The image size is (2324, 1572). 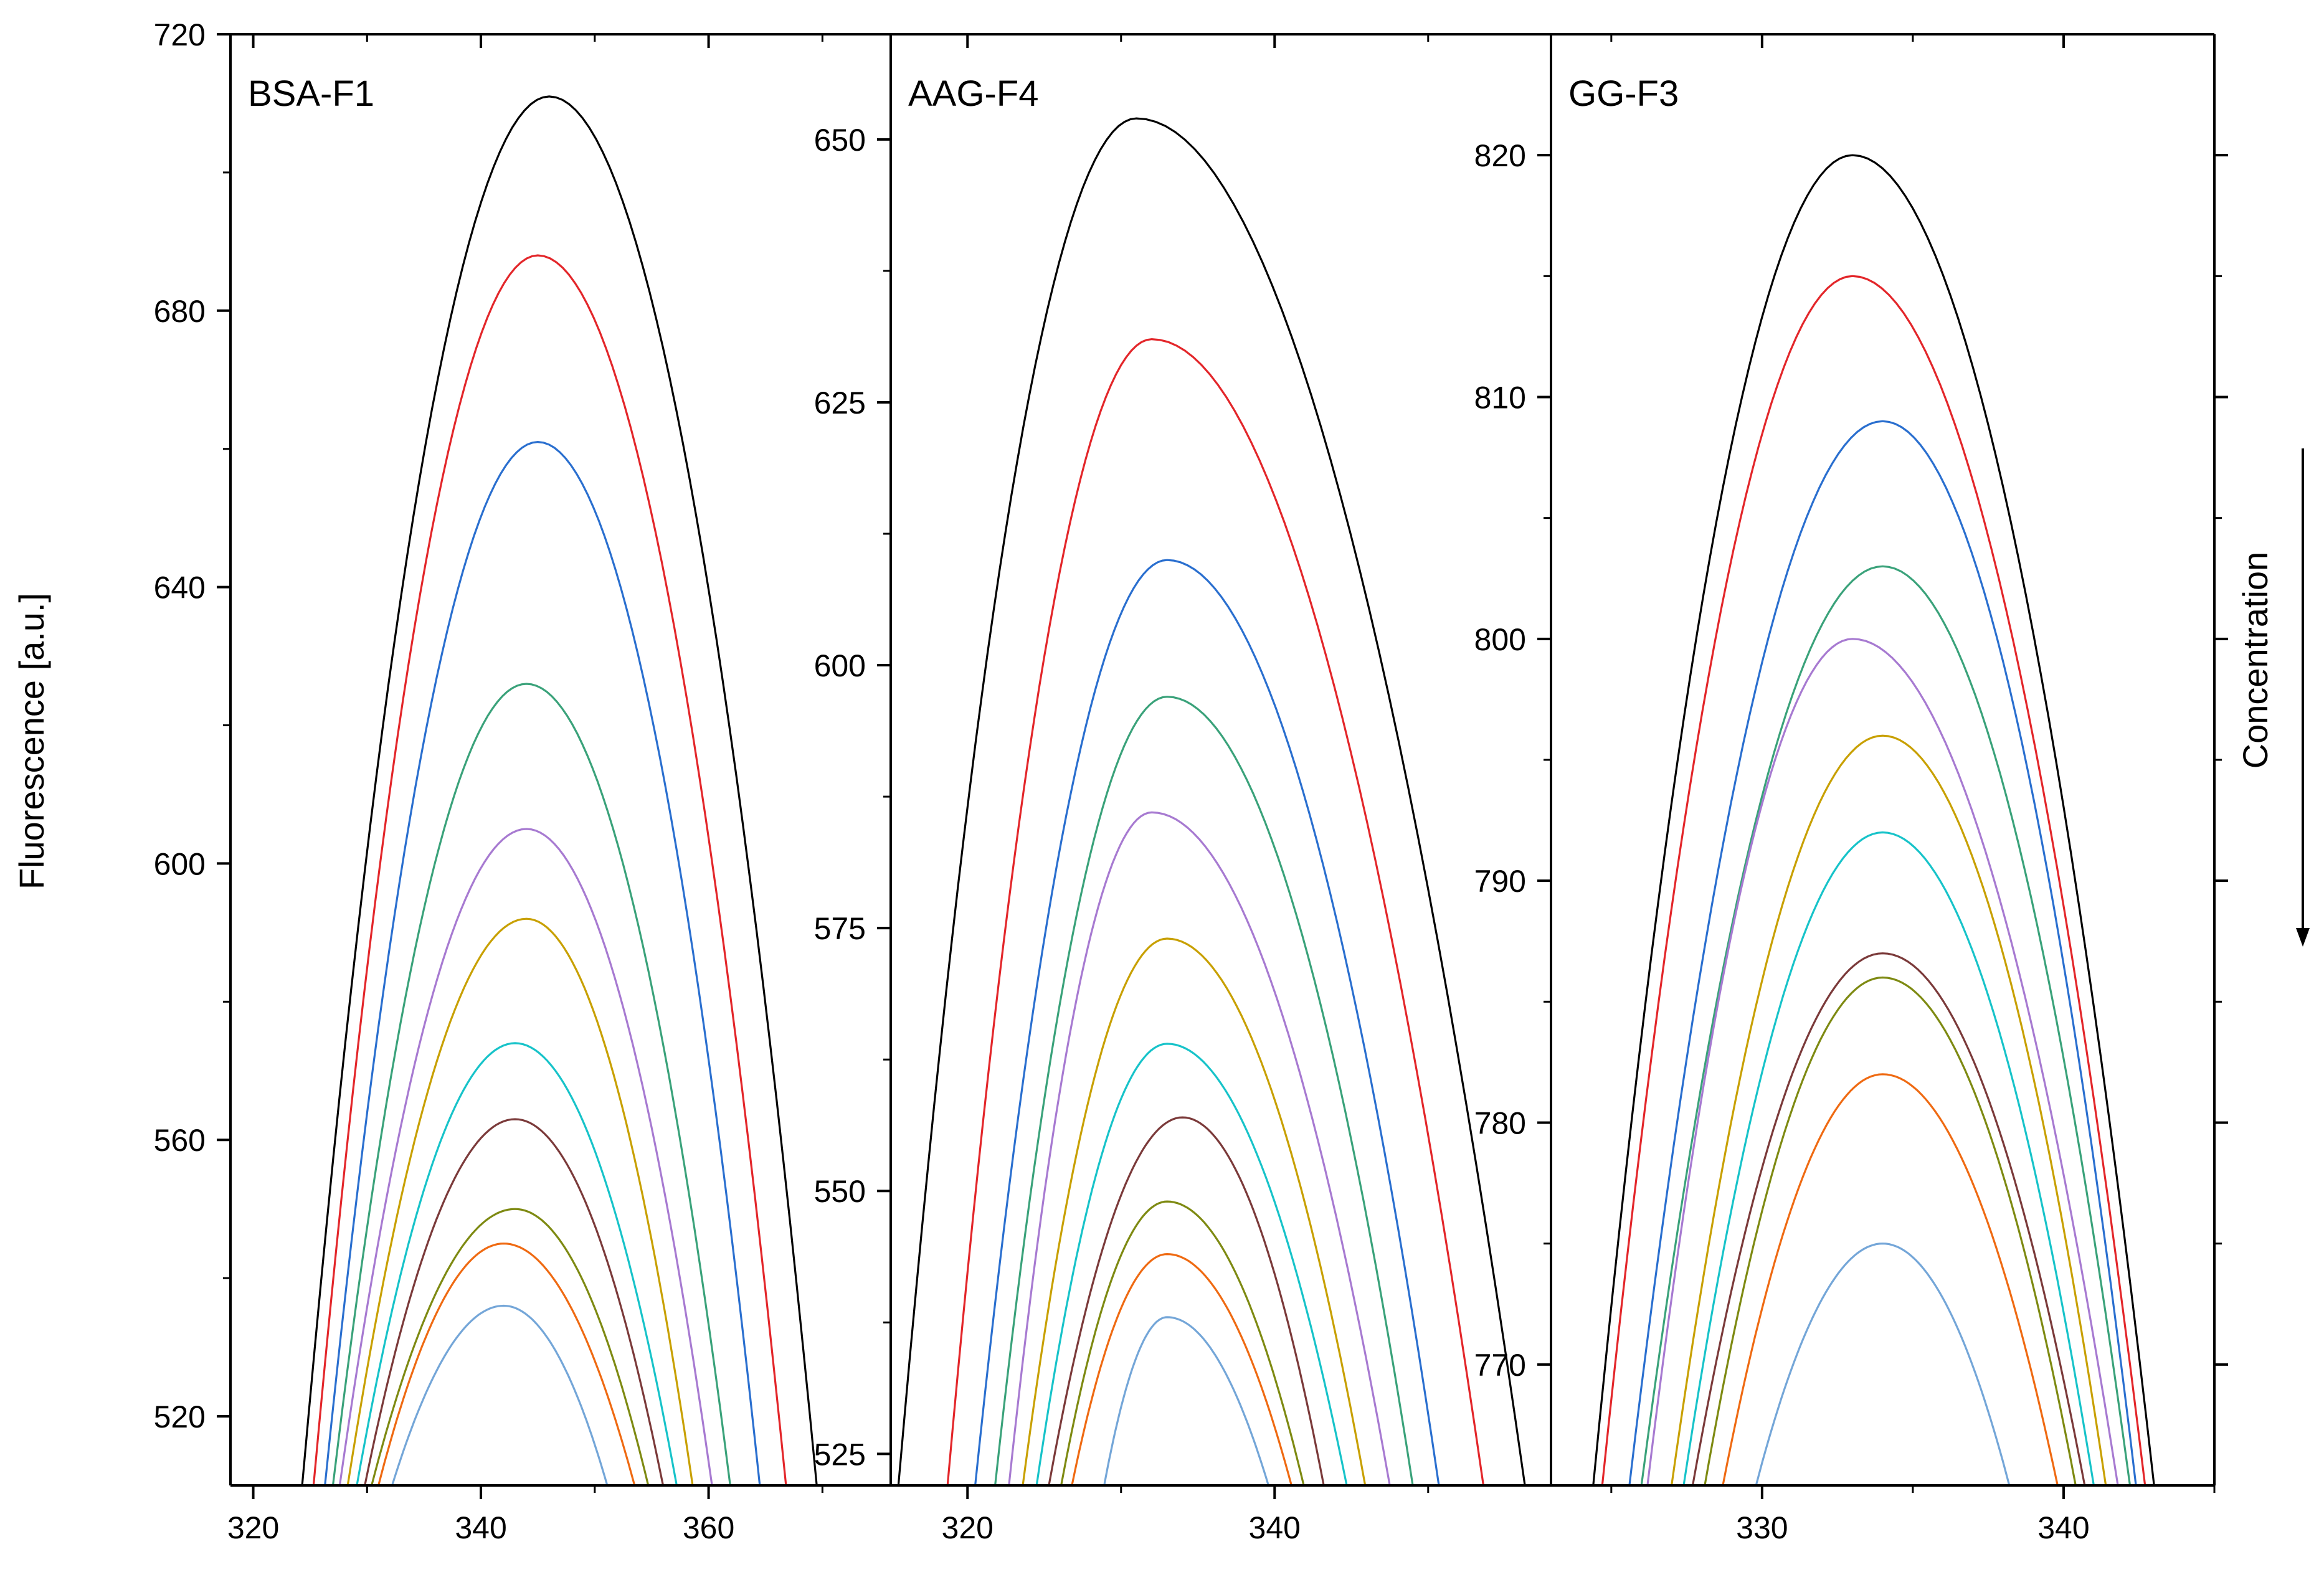 What do you see at coordinates (973, 93) in the screenshot?
I see `panel-title: AAG-F4` at bounding box center [973, 93].